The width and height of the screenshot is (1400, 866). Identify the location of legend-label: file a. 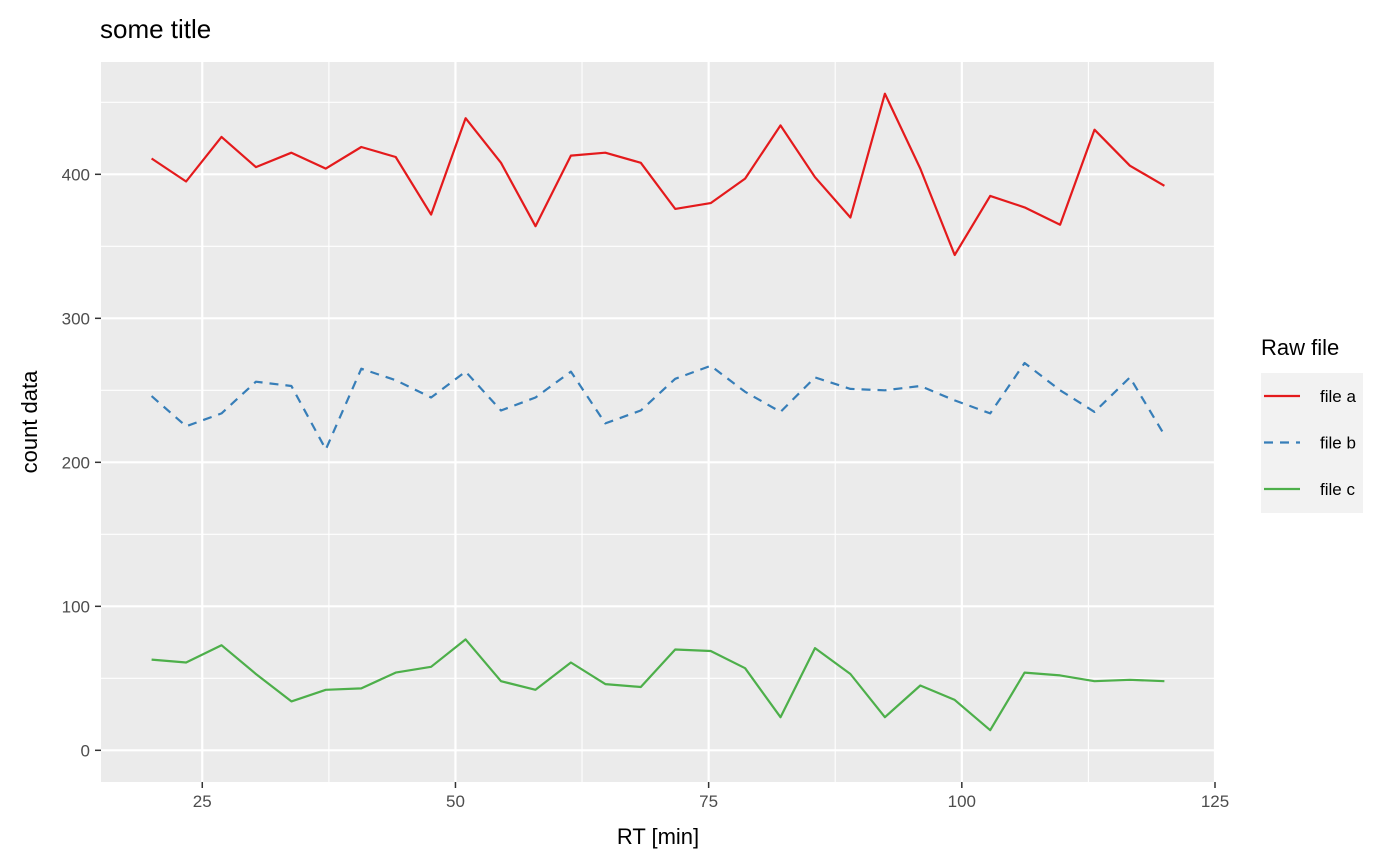
(1338, 396).